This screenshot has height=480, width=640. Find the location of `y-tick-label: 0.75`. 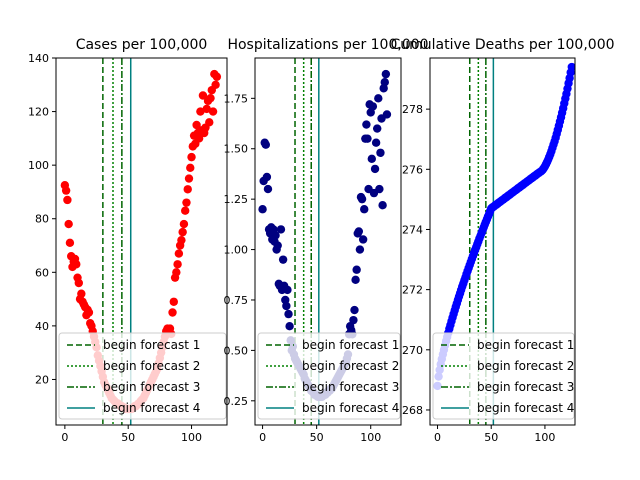

y-tick-label: 0.75 is located at coordinates (236, 300).